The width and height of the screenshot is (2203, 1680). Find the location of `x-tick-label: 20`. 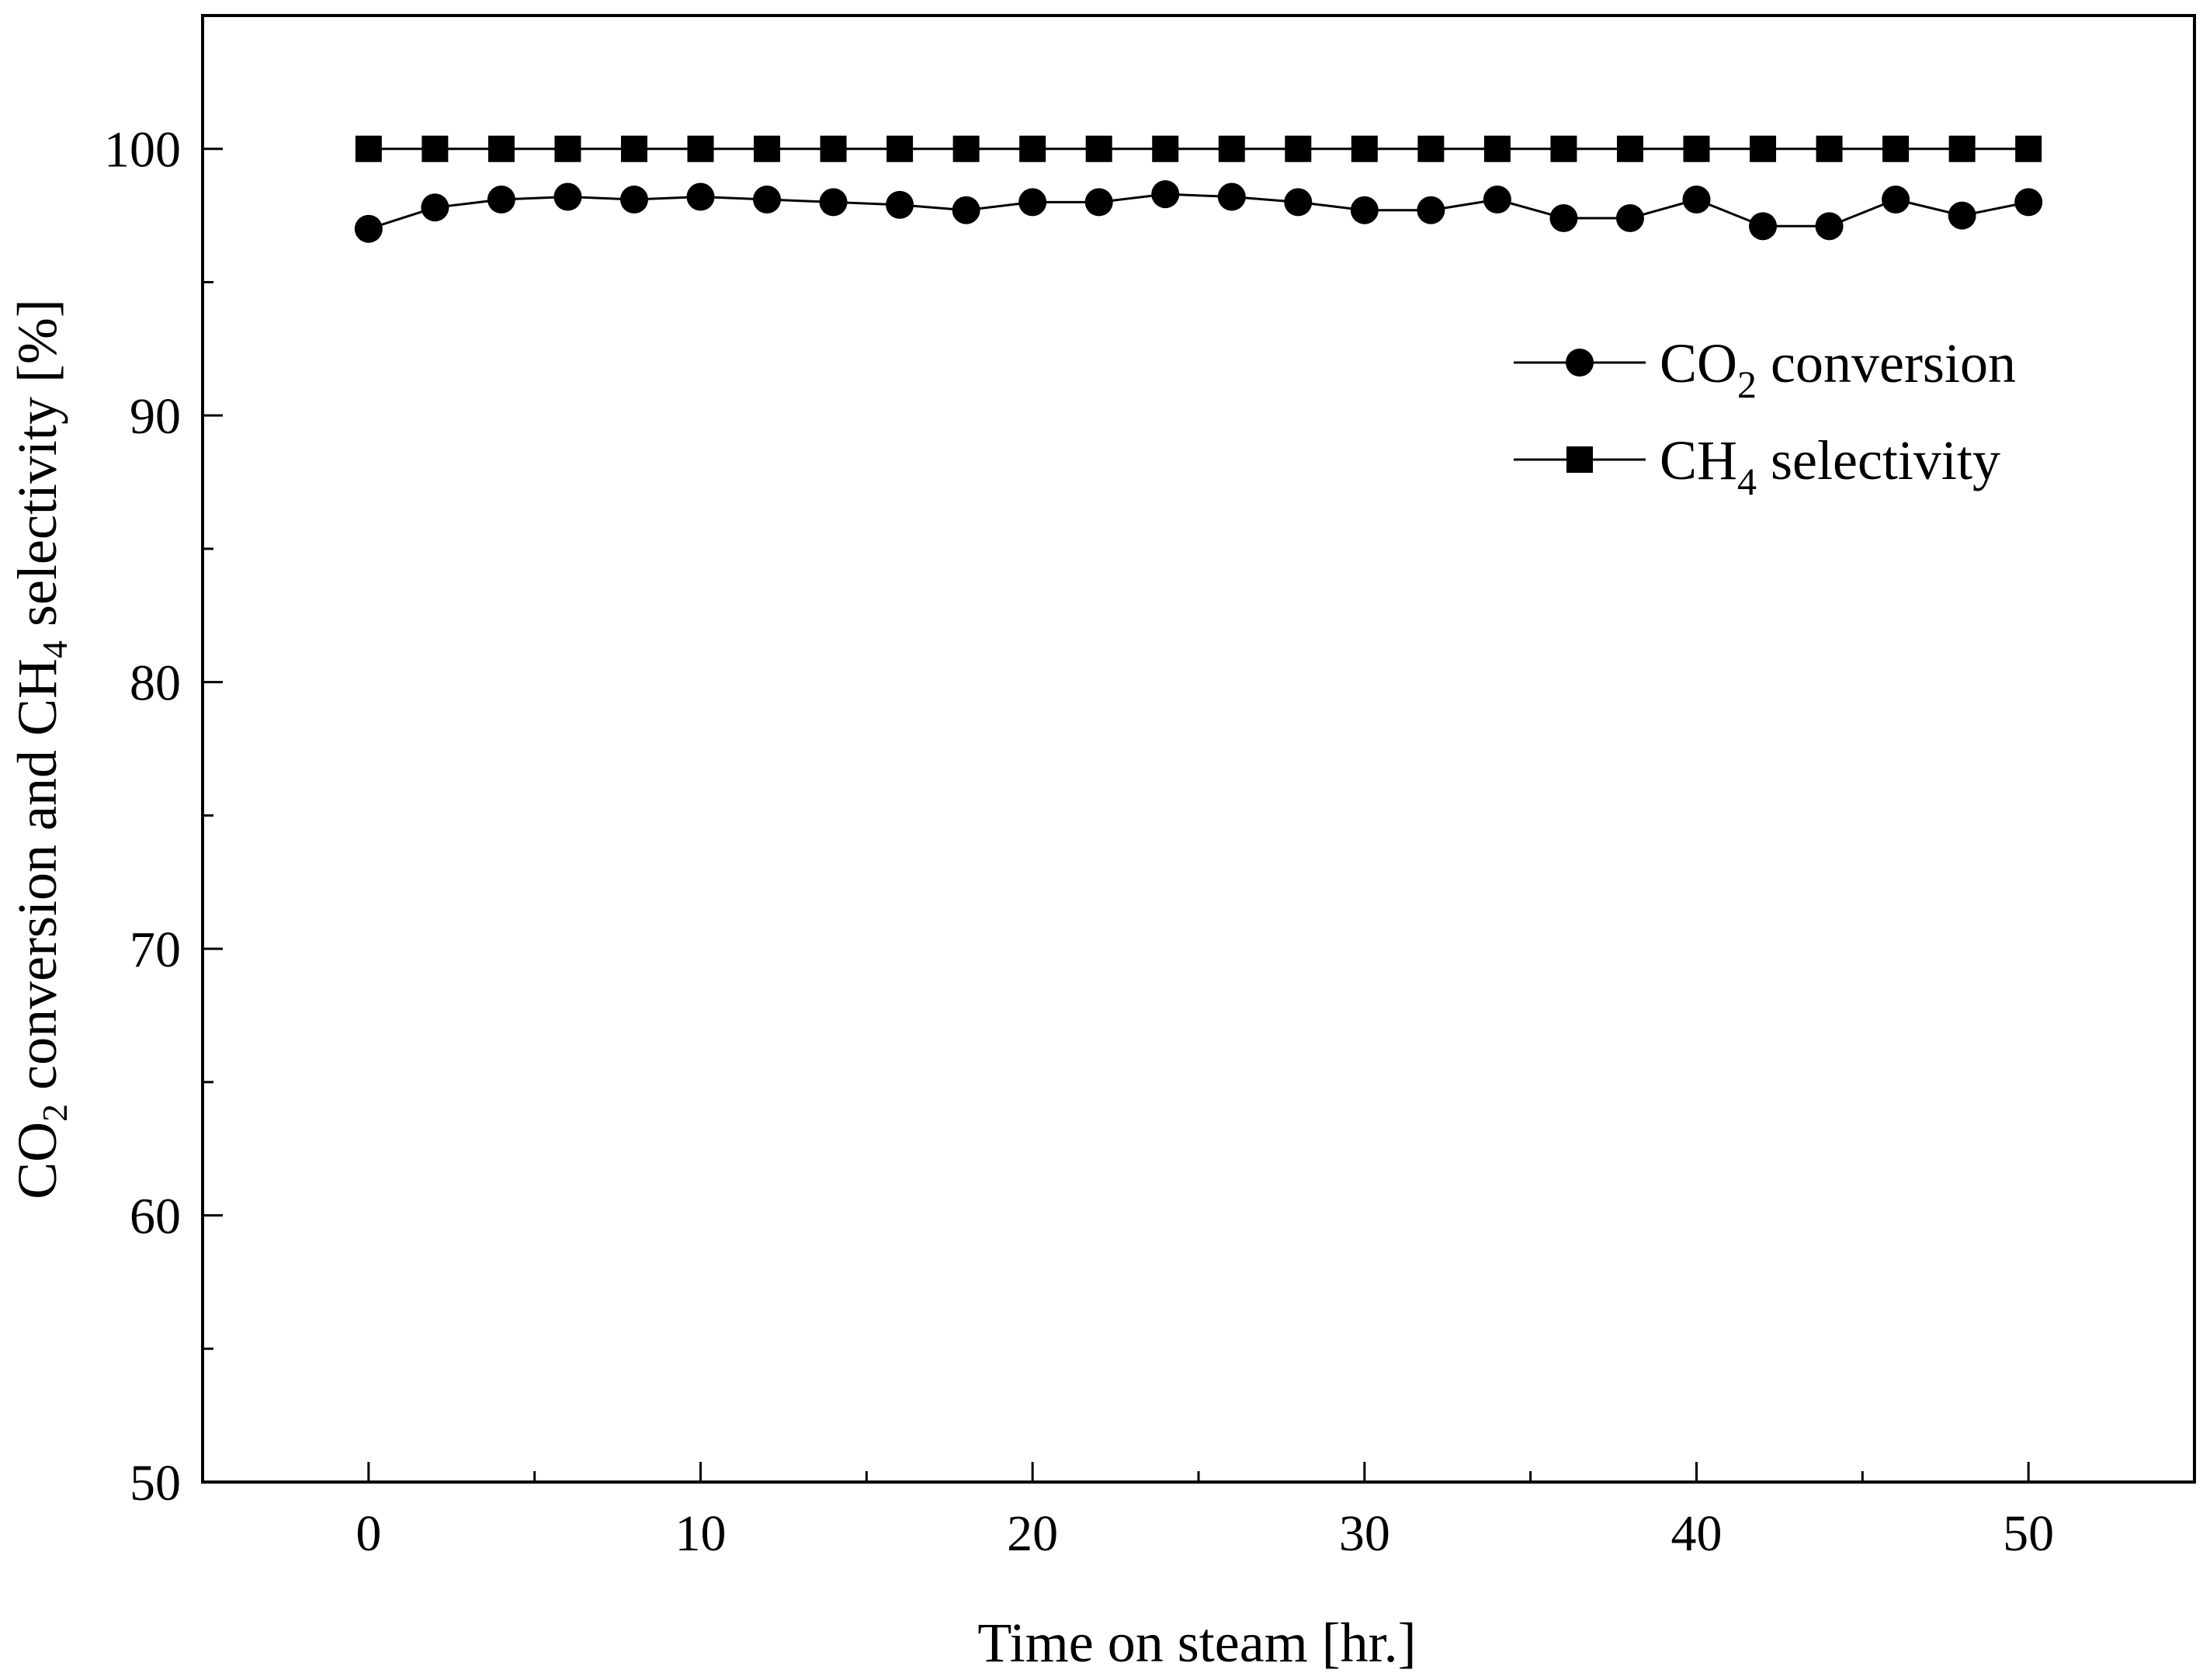

x-tick-label: 20 is located at coordinates (1032, 1533).